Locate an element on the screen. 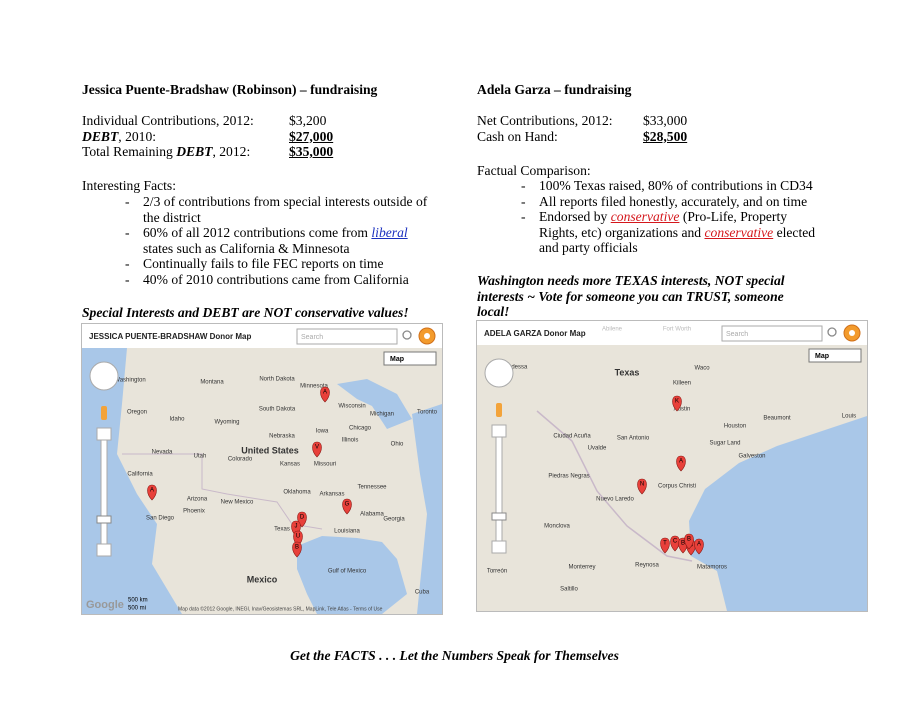 Image resolution: width=909 pixels, height=704 pixels. place-label: Illinois is located at coordinates (350, 441).